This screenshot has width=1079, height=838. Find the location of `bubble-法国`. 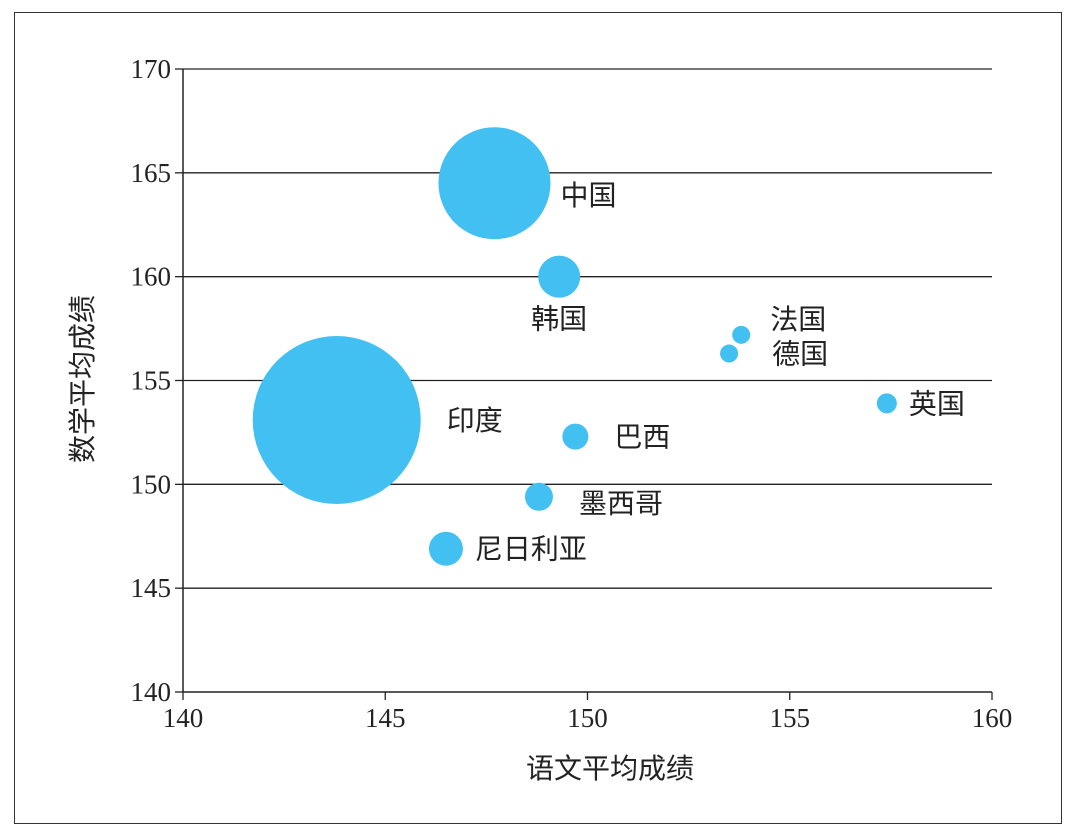

bubble-法国 is located at coordinates (741, 334).